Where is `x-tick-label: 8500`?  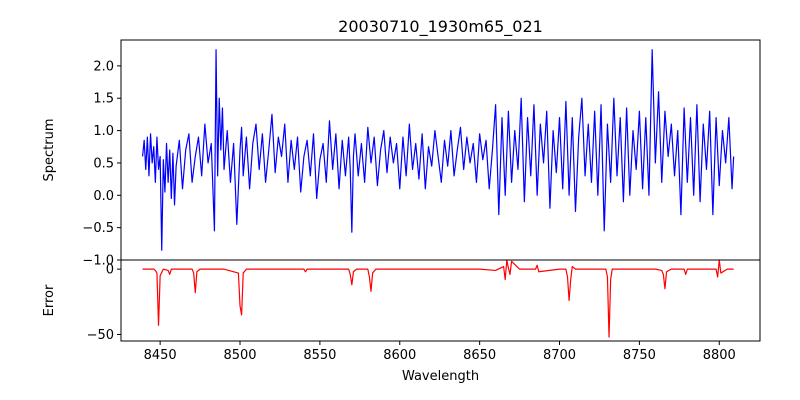 x-tick-label: 8500 is located at coordinates (239, 355).